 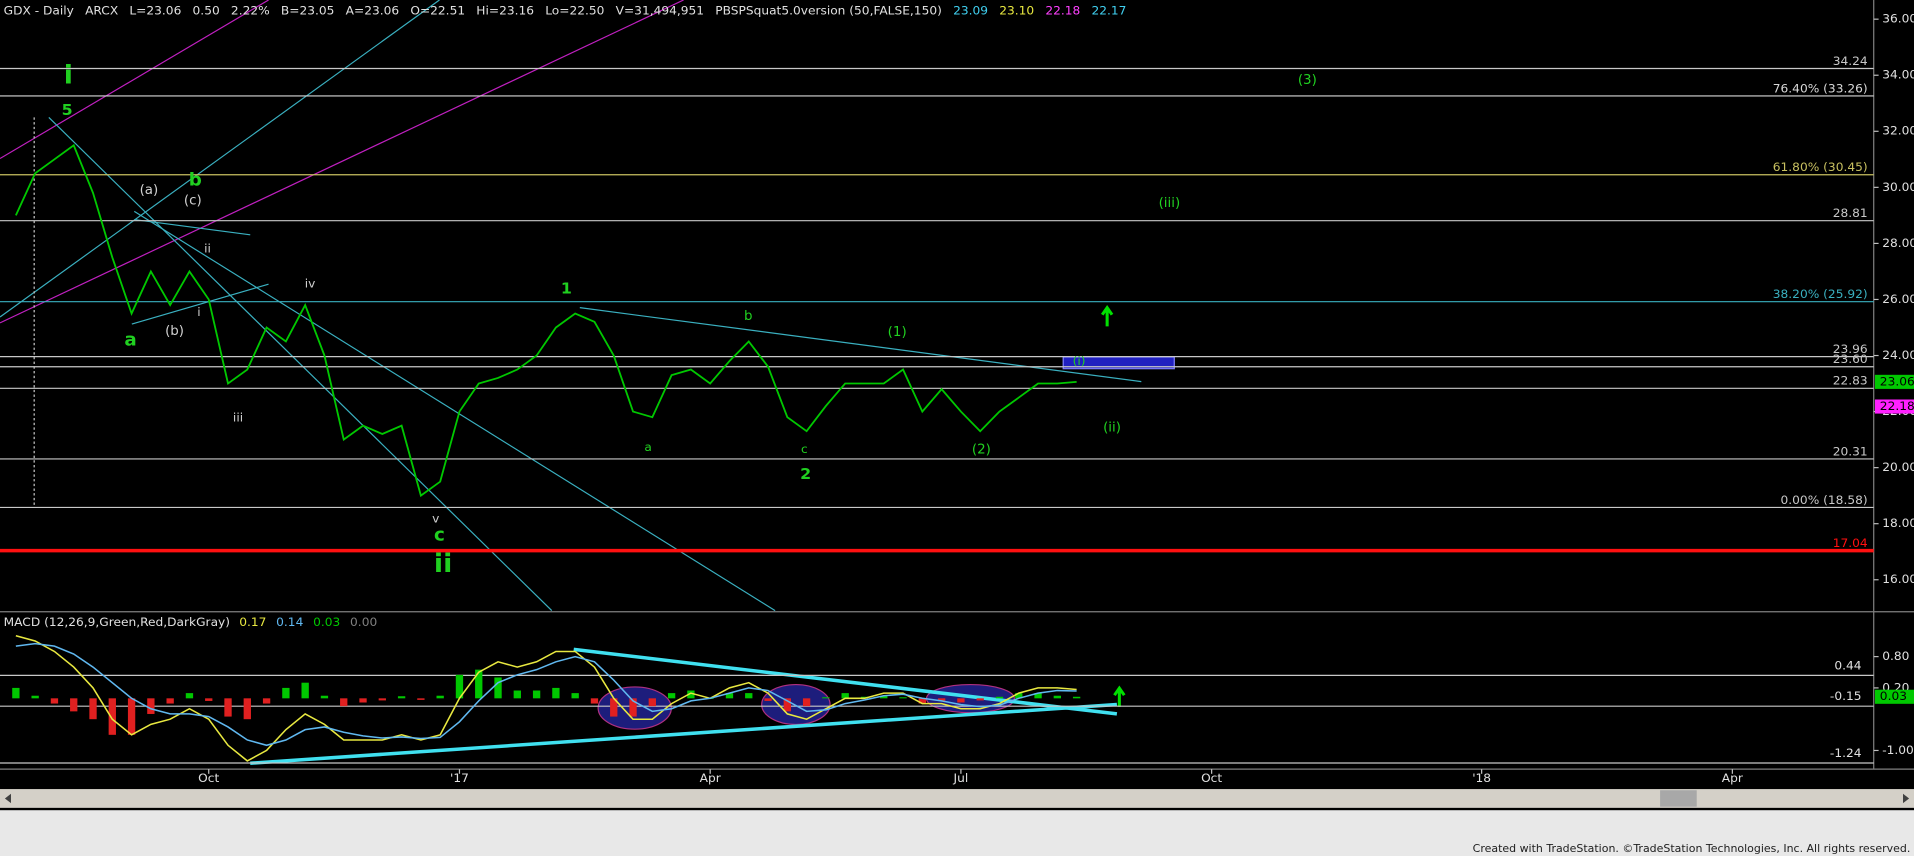 What do you see at coordinates (1850, 381) in the screenshot?
I see `price-level-label: 22.83` at bounding box center [1850, 381].